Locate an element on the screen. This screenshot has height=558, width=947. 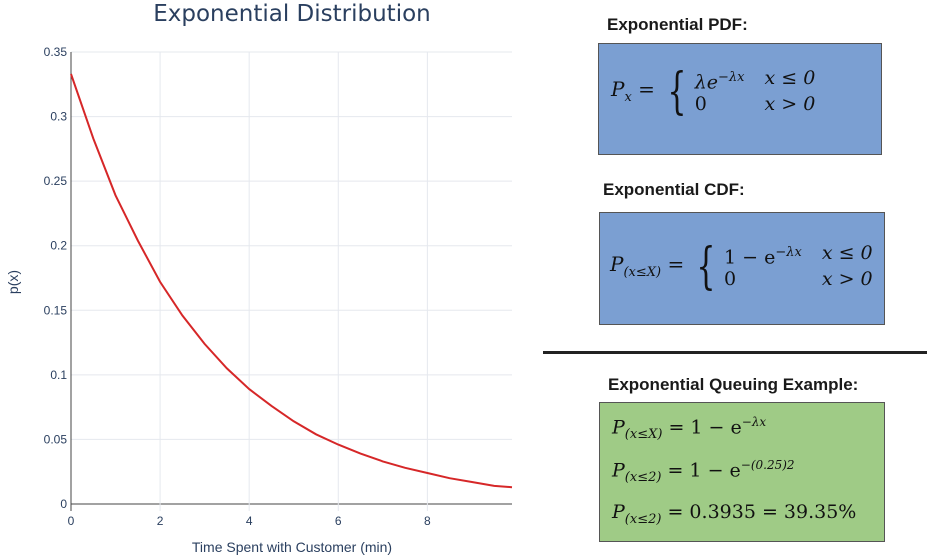
x-tick-label: 6 is located at coordinates (338, 521).